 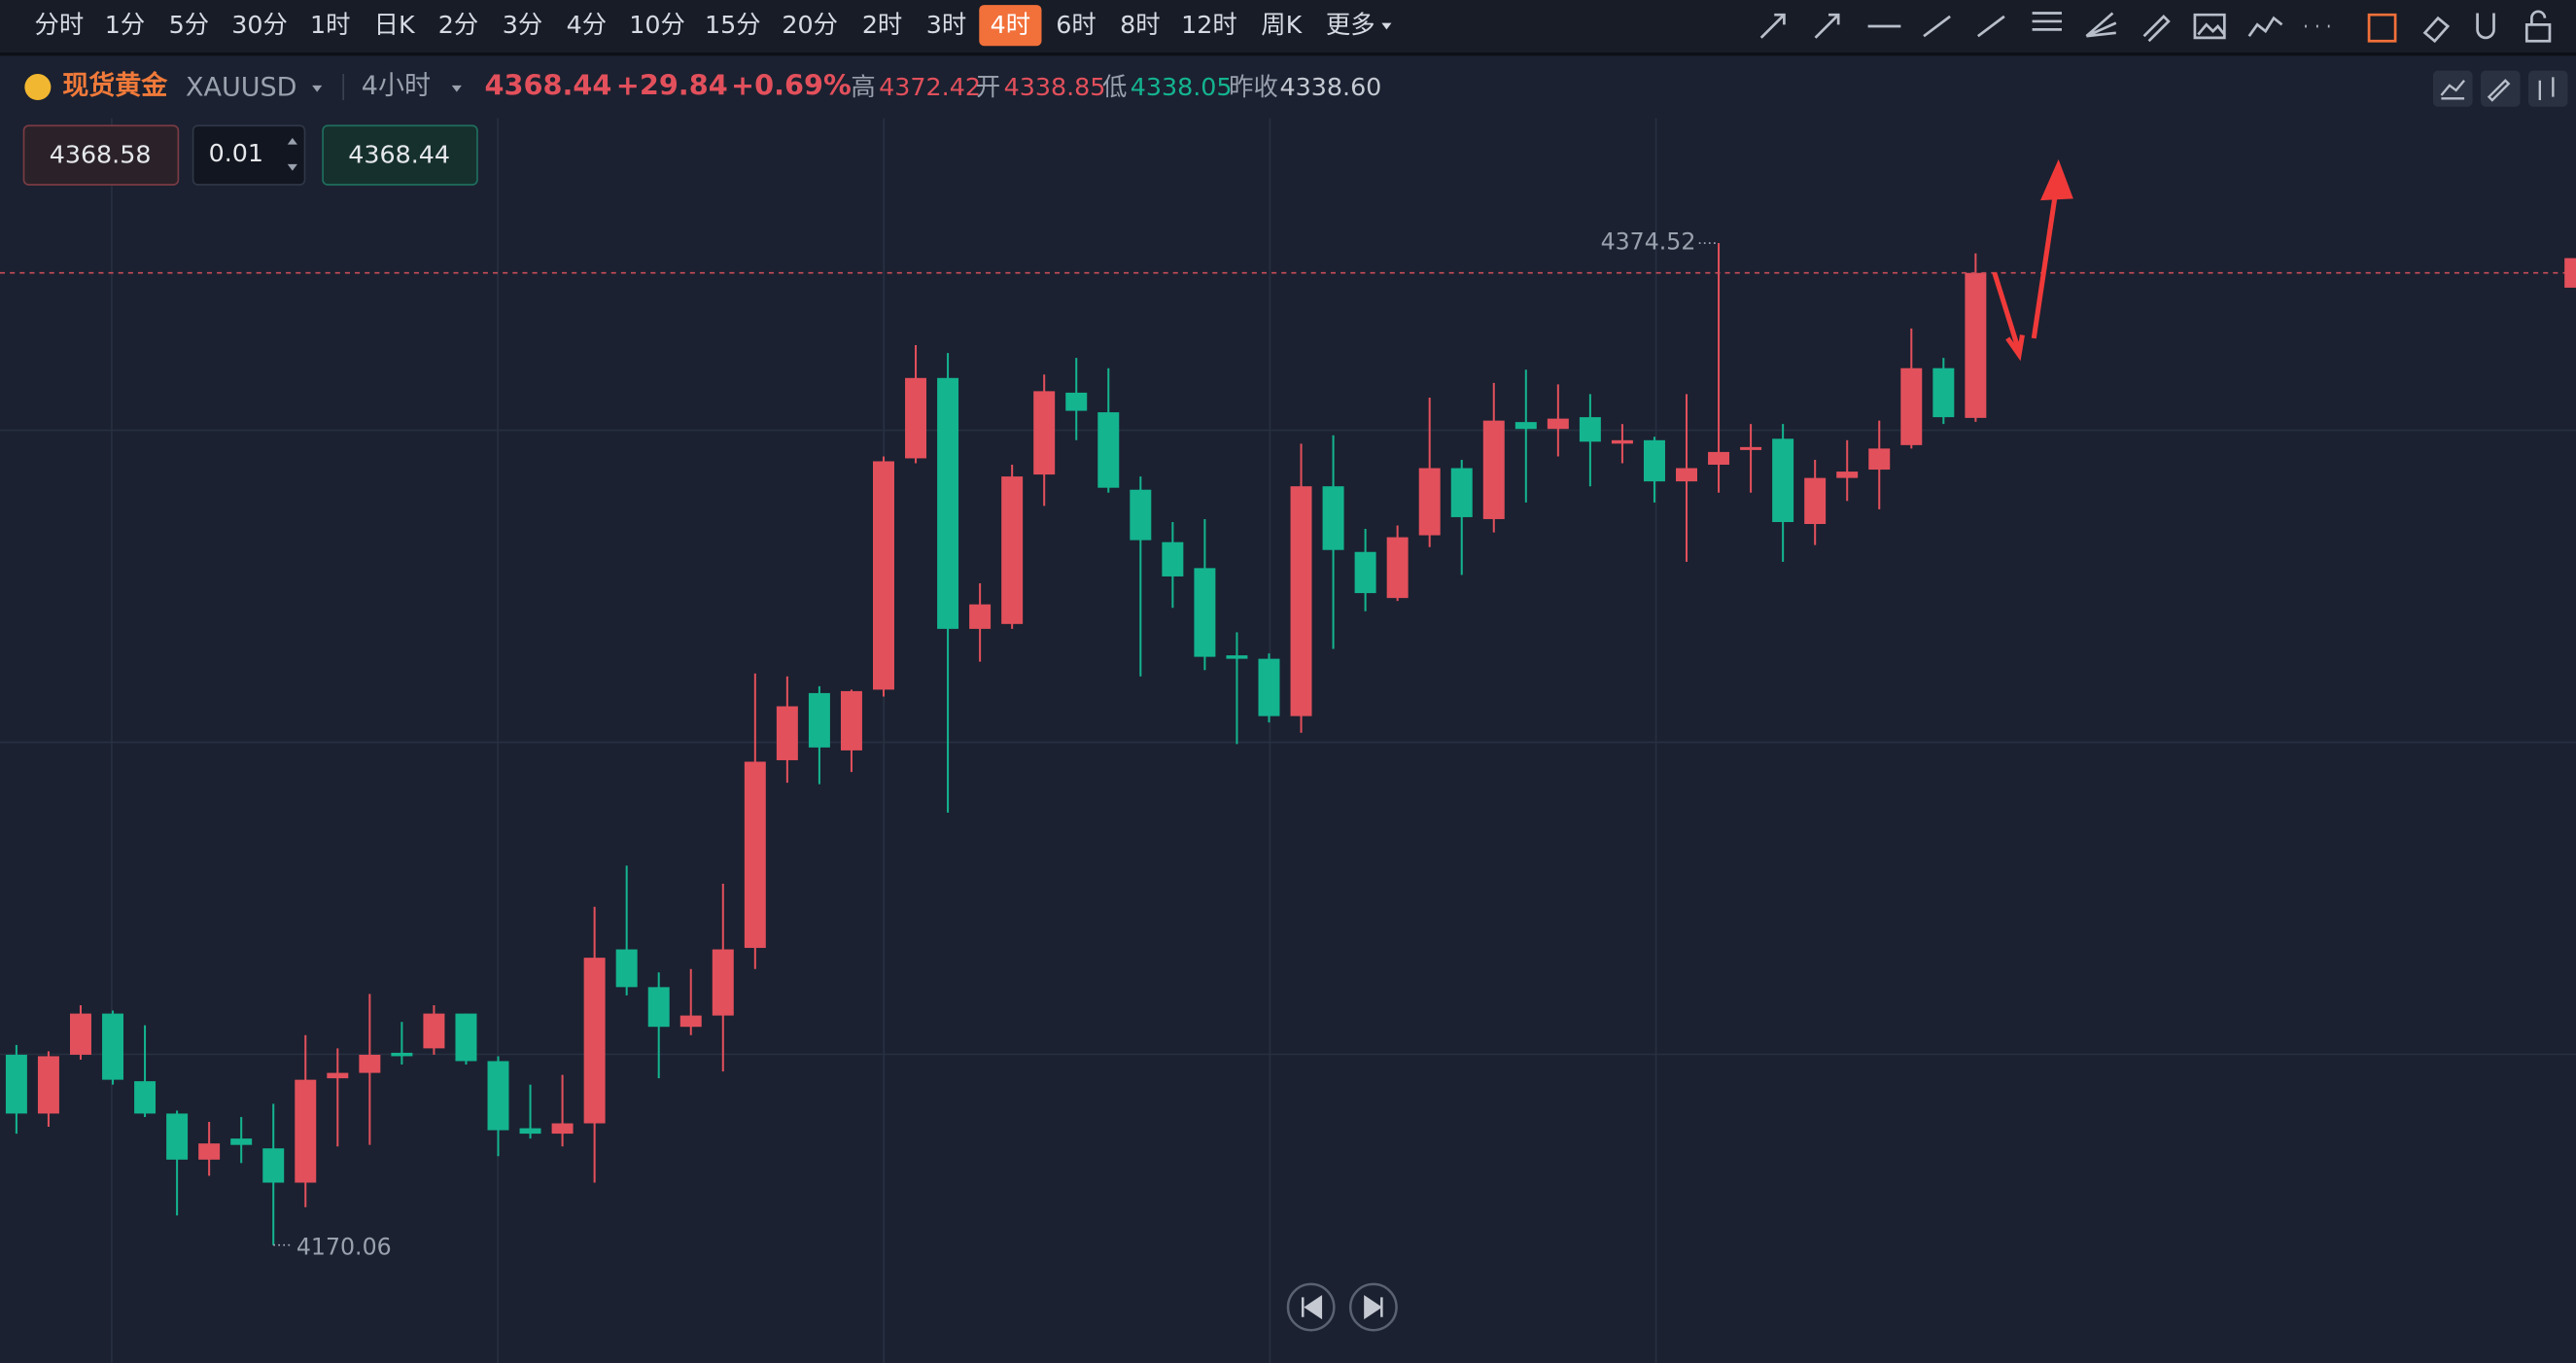 What do you see at coordinates (2057, 179) in the screenshot?
I see `annotation-arrowhead` at bounding box center [2057, 179].